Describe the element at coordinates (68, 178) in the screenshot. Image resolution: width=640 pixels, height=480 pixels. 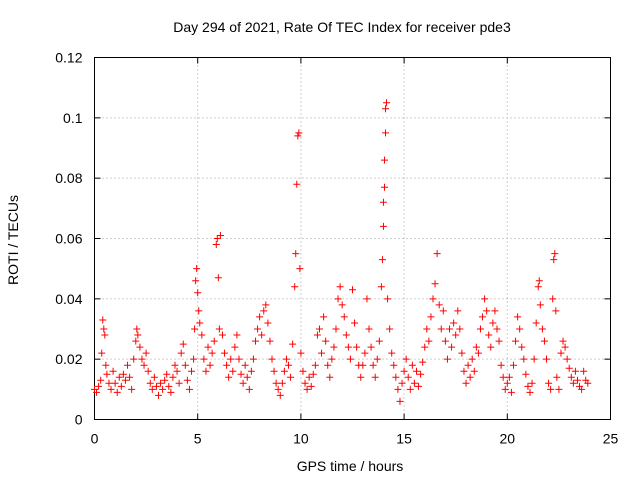
I see `y-tick-label: 0.08` at that location.